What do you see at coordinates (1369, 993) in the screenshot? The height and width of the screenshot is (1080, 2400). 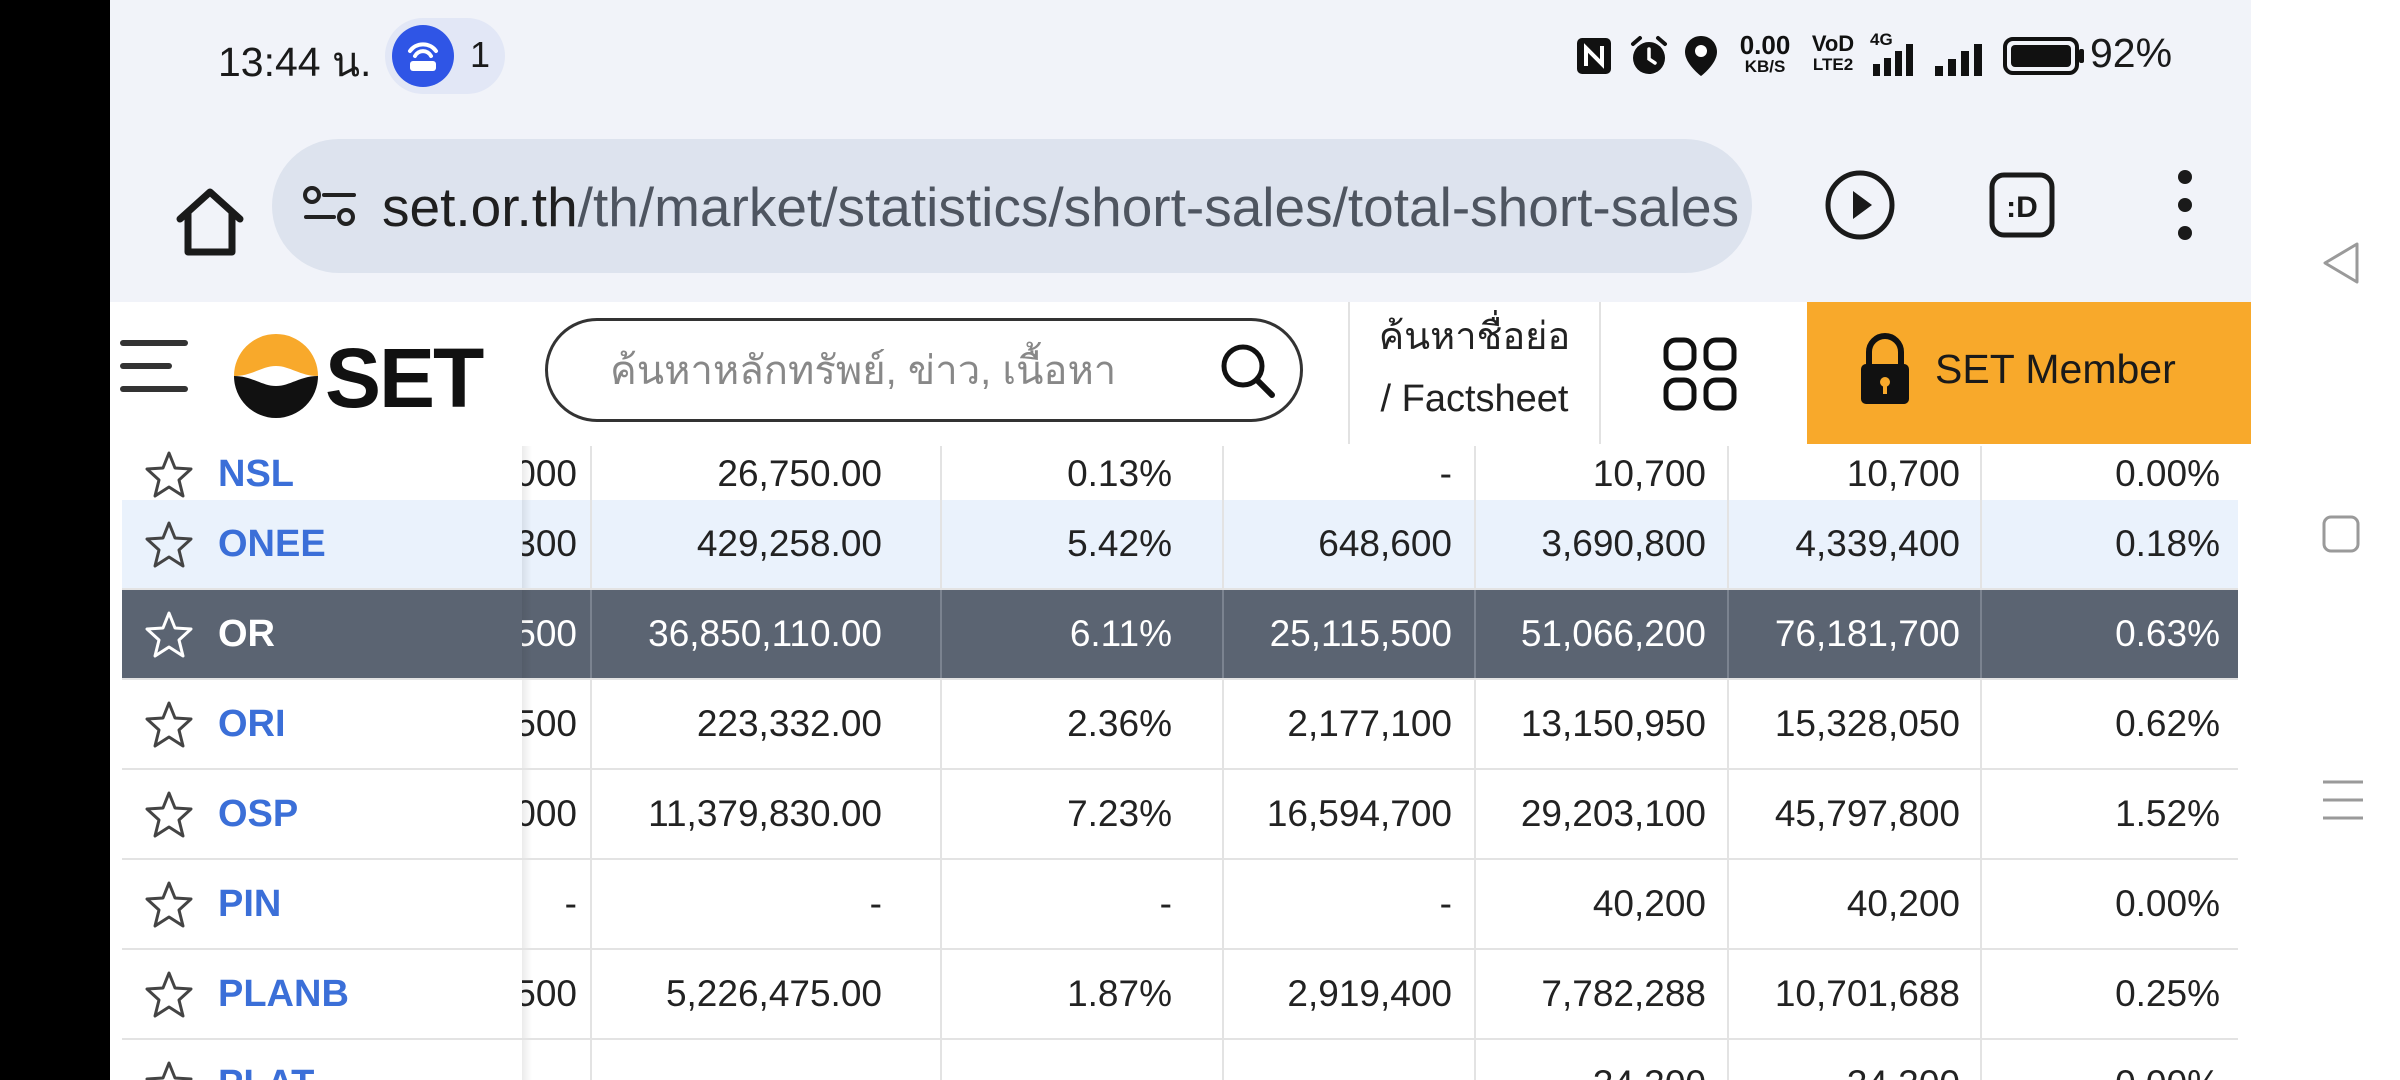 I see `table-cell-4: 2,919,400` at bounding box center [1369, 993].